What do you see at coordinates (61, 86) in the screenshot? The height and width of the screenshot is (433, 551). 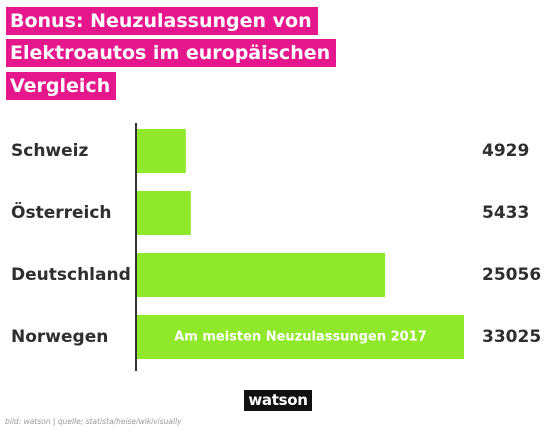 I see `chart-title-line-3: Vergleich` at bounding box center [61, 86].